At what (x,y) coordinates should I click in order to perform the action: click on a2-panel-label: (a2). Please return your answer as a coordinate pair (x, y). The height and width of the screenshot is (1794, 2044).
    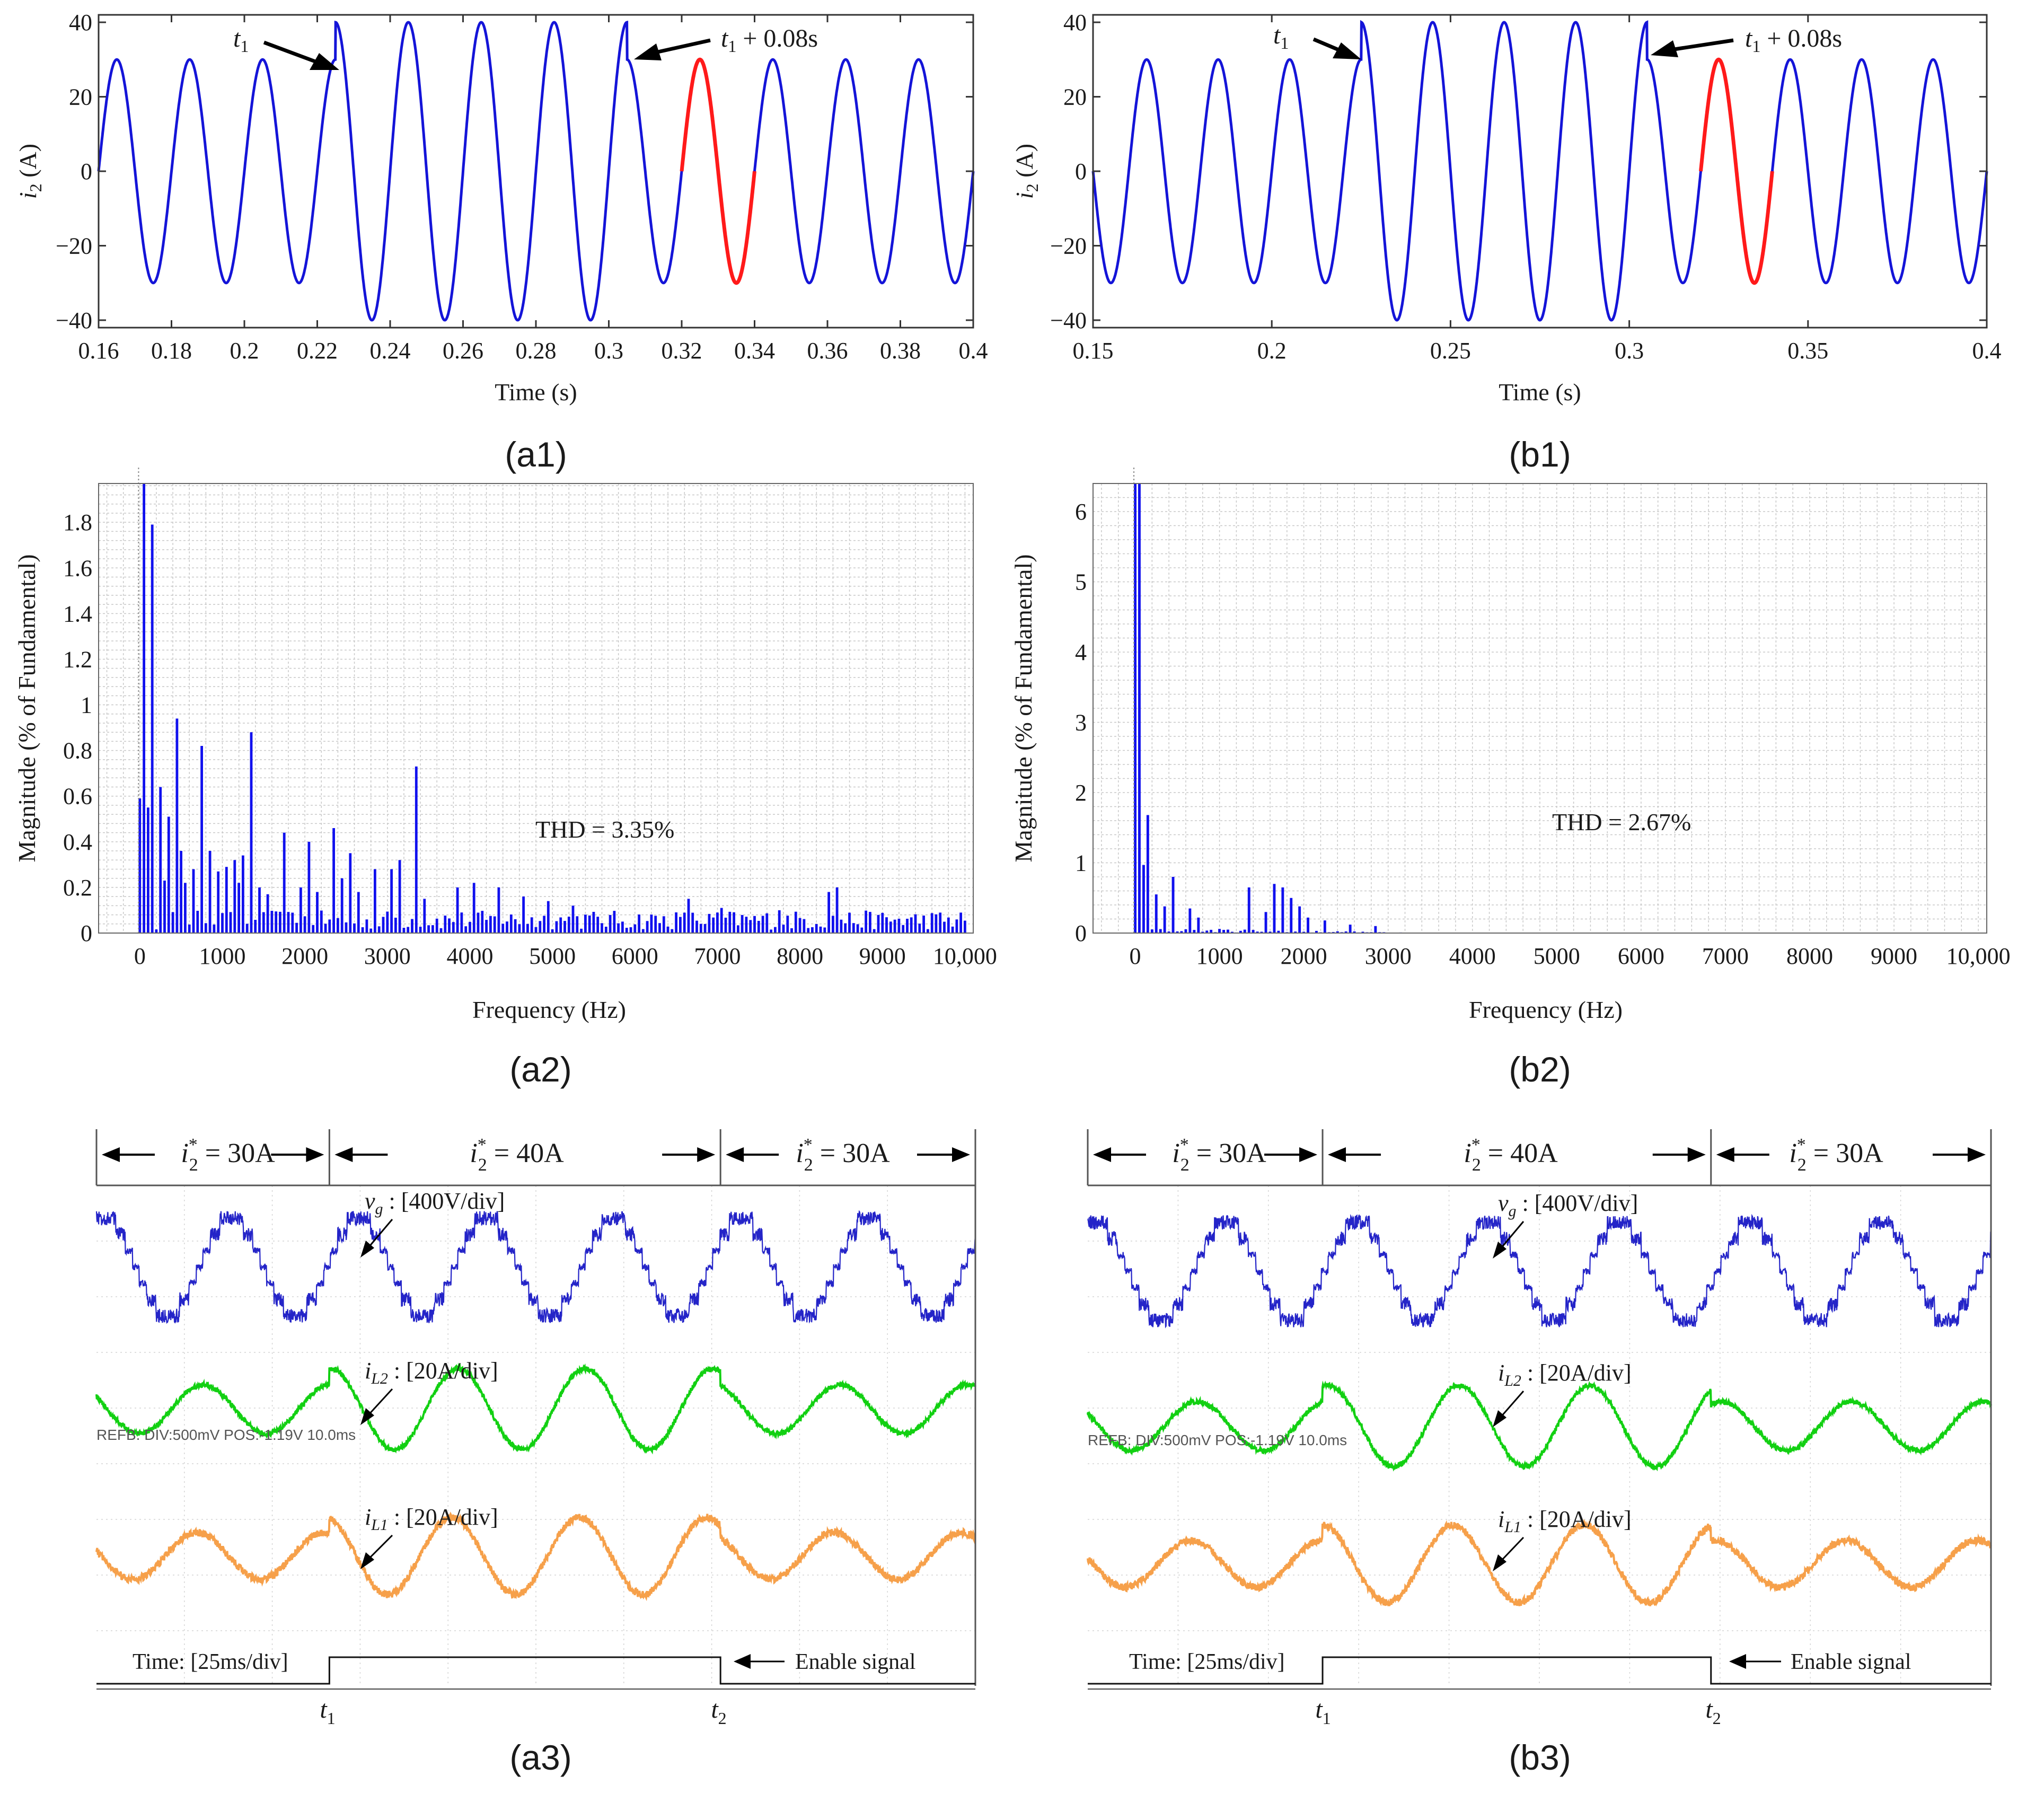
    Looking at the image, I should click on (540, 1069).